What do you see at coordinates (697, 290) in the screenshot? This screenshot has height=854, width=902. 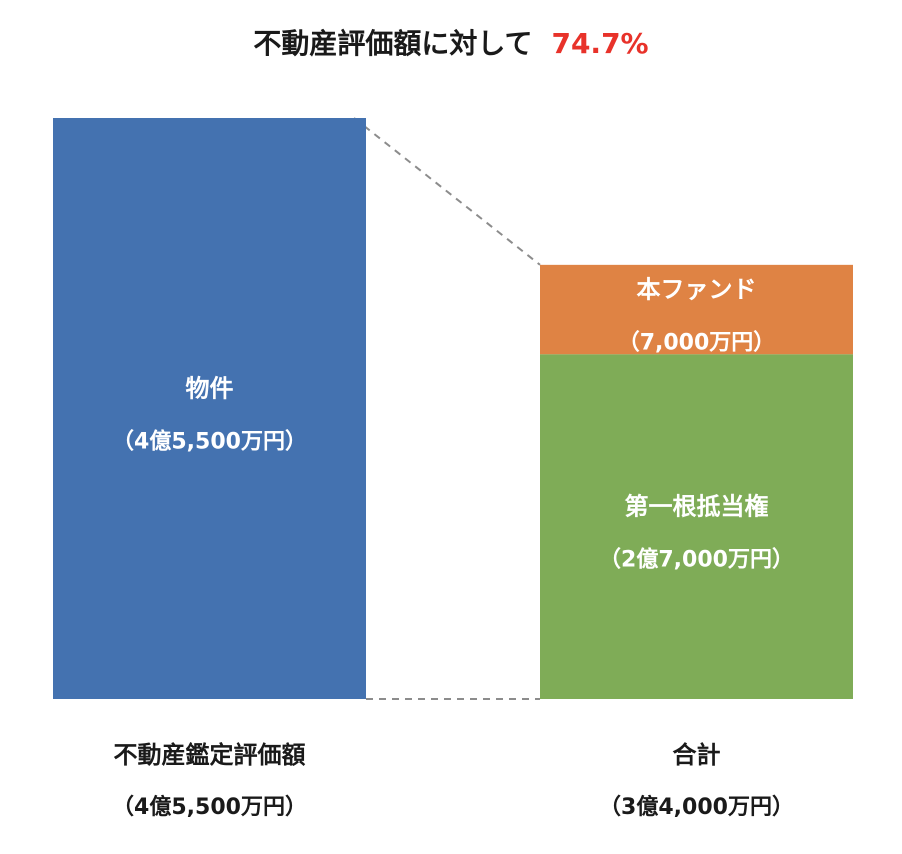 I see `bar-label-name-3: 本ファンド` at bounding box center [697, 290].